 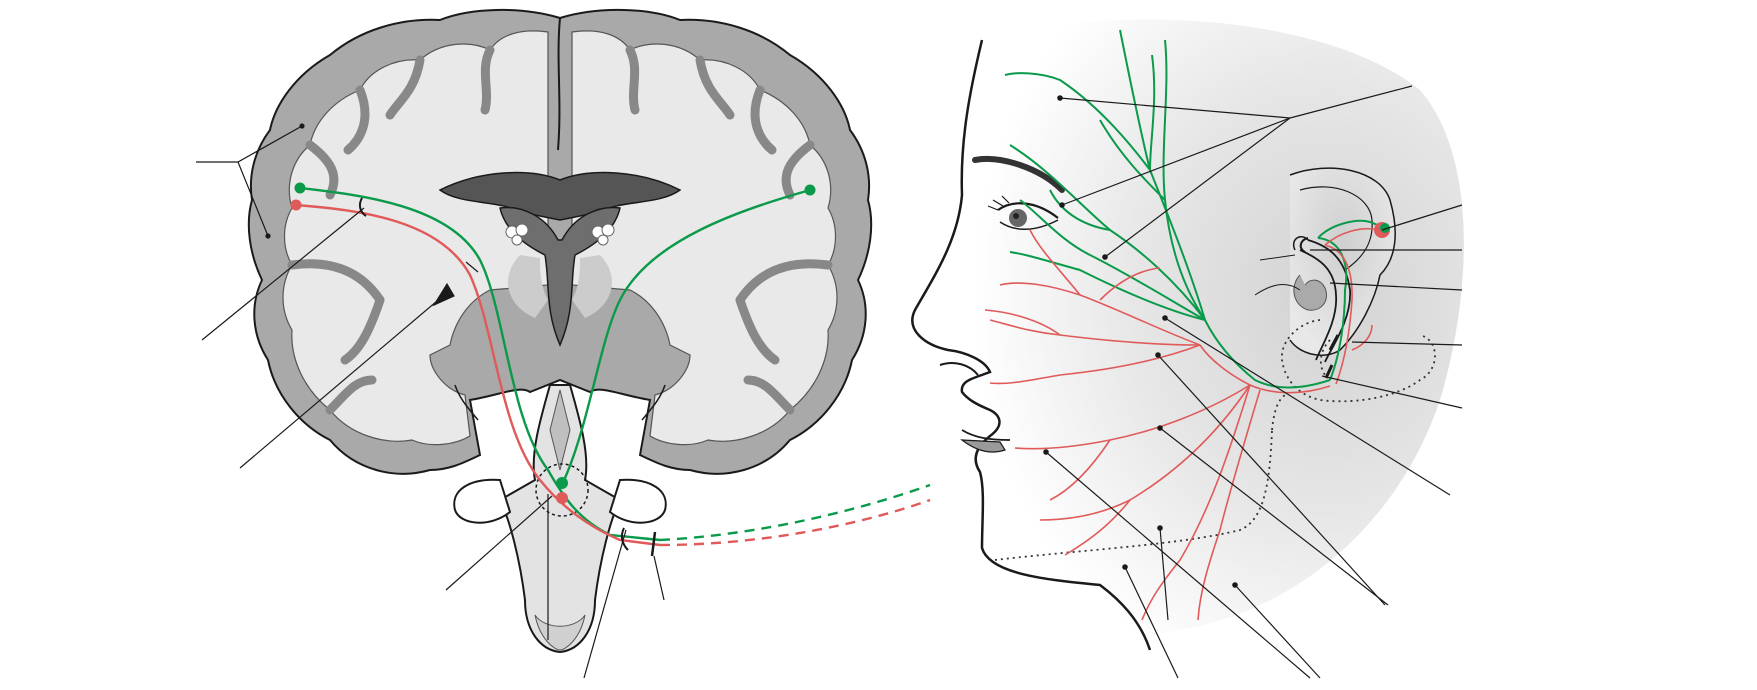 What do you see at coordinates (998, 203) in the screenshot?
I see `eyelashes` at bounding box center [998, 203].